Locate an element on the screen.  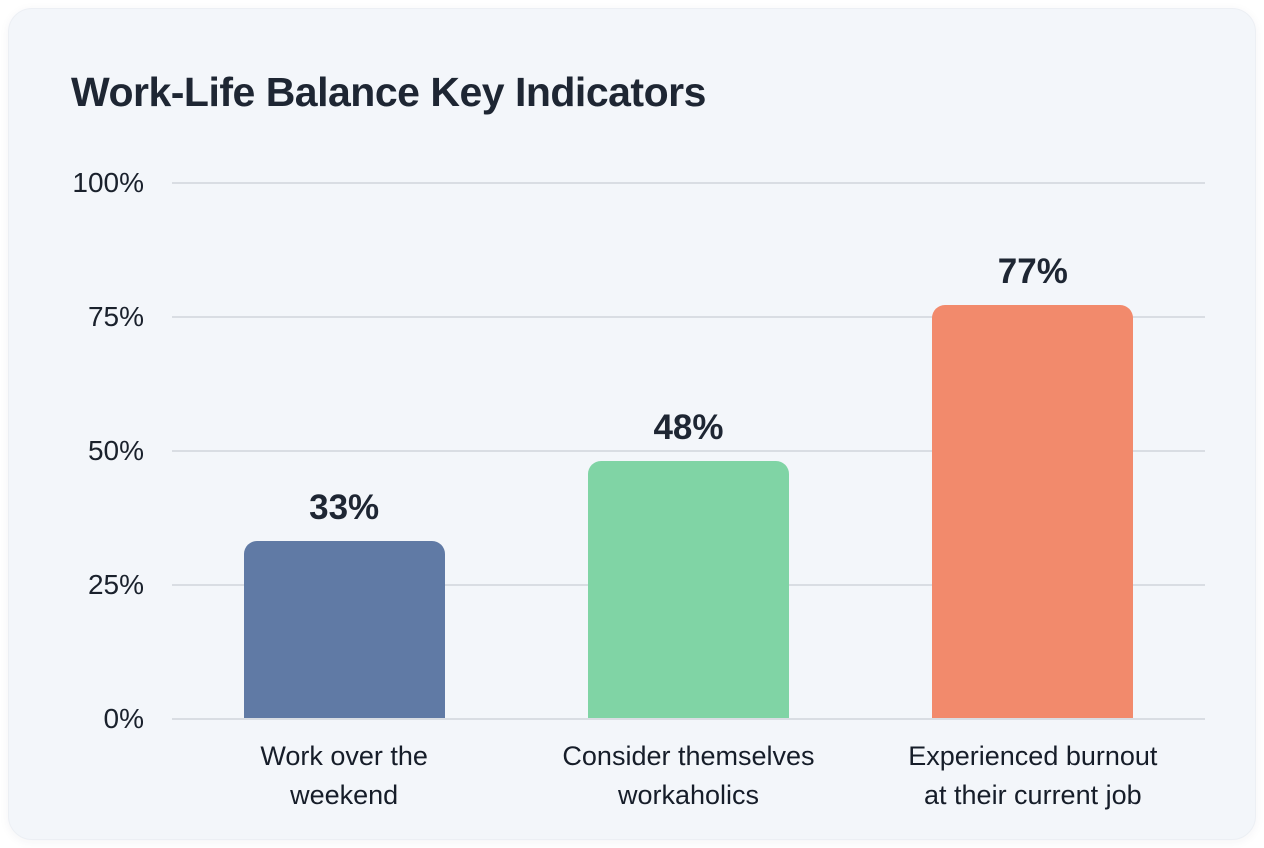
y-tick-50: 50% is located at coordinates (115, 450).